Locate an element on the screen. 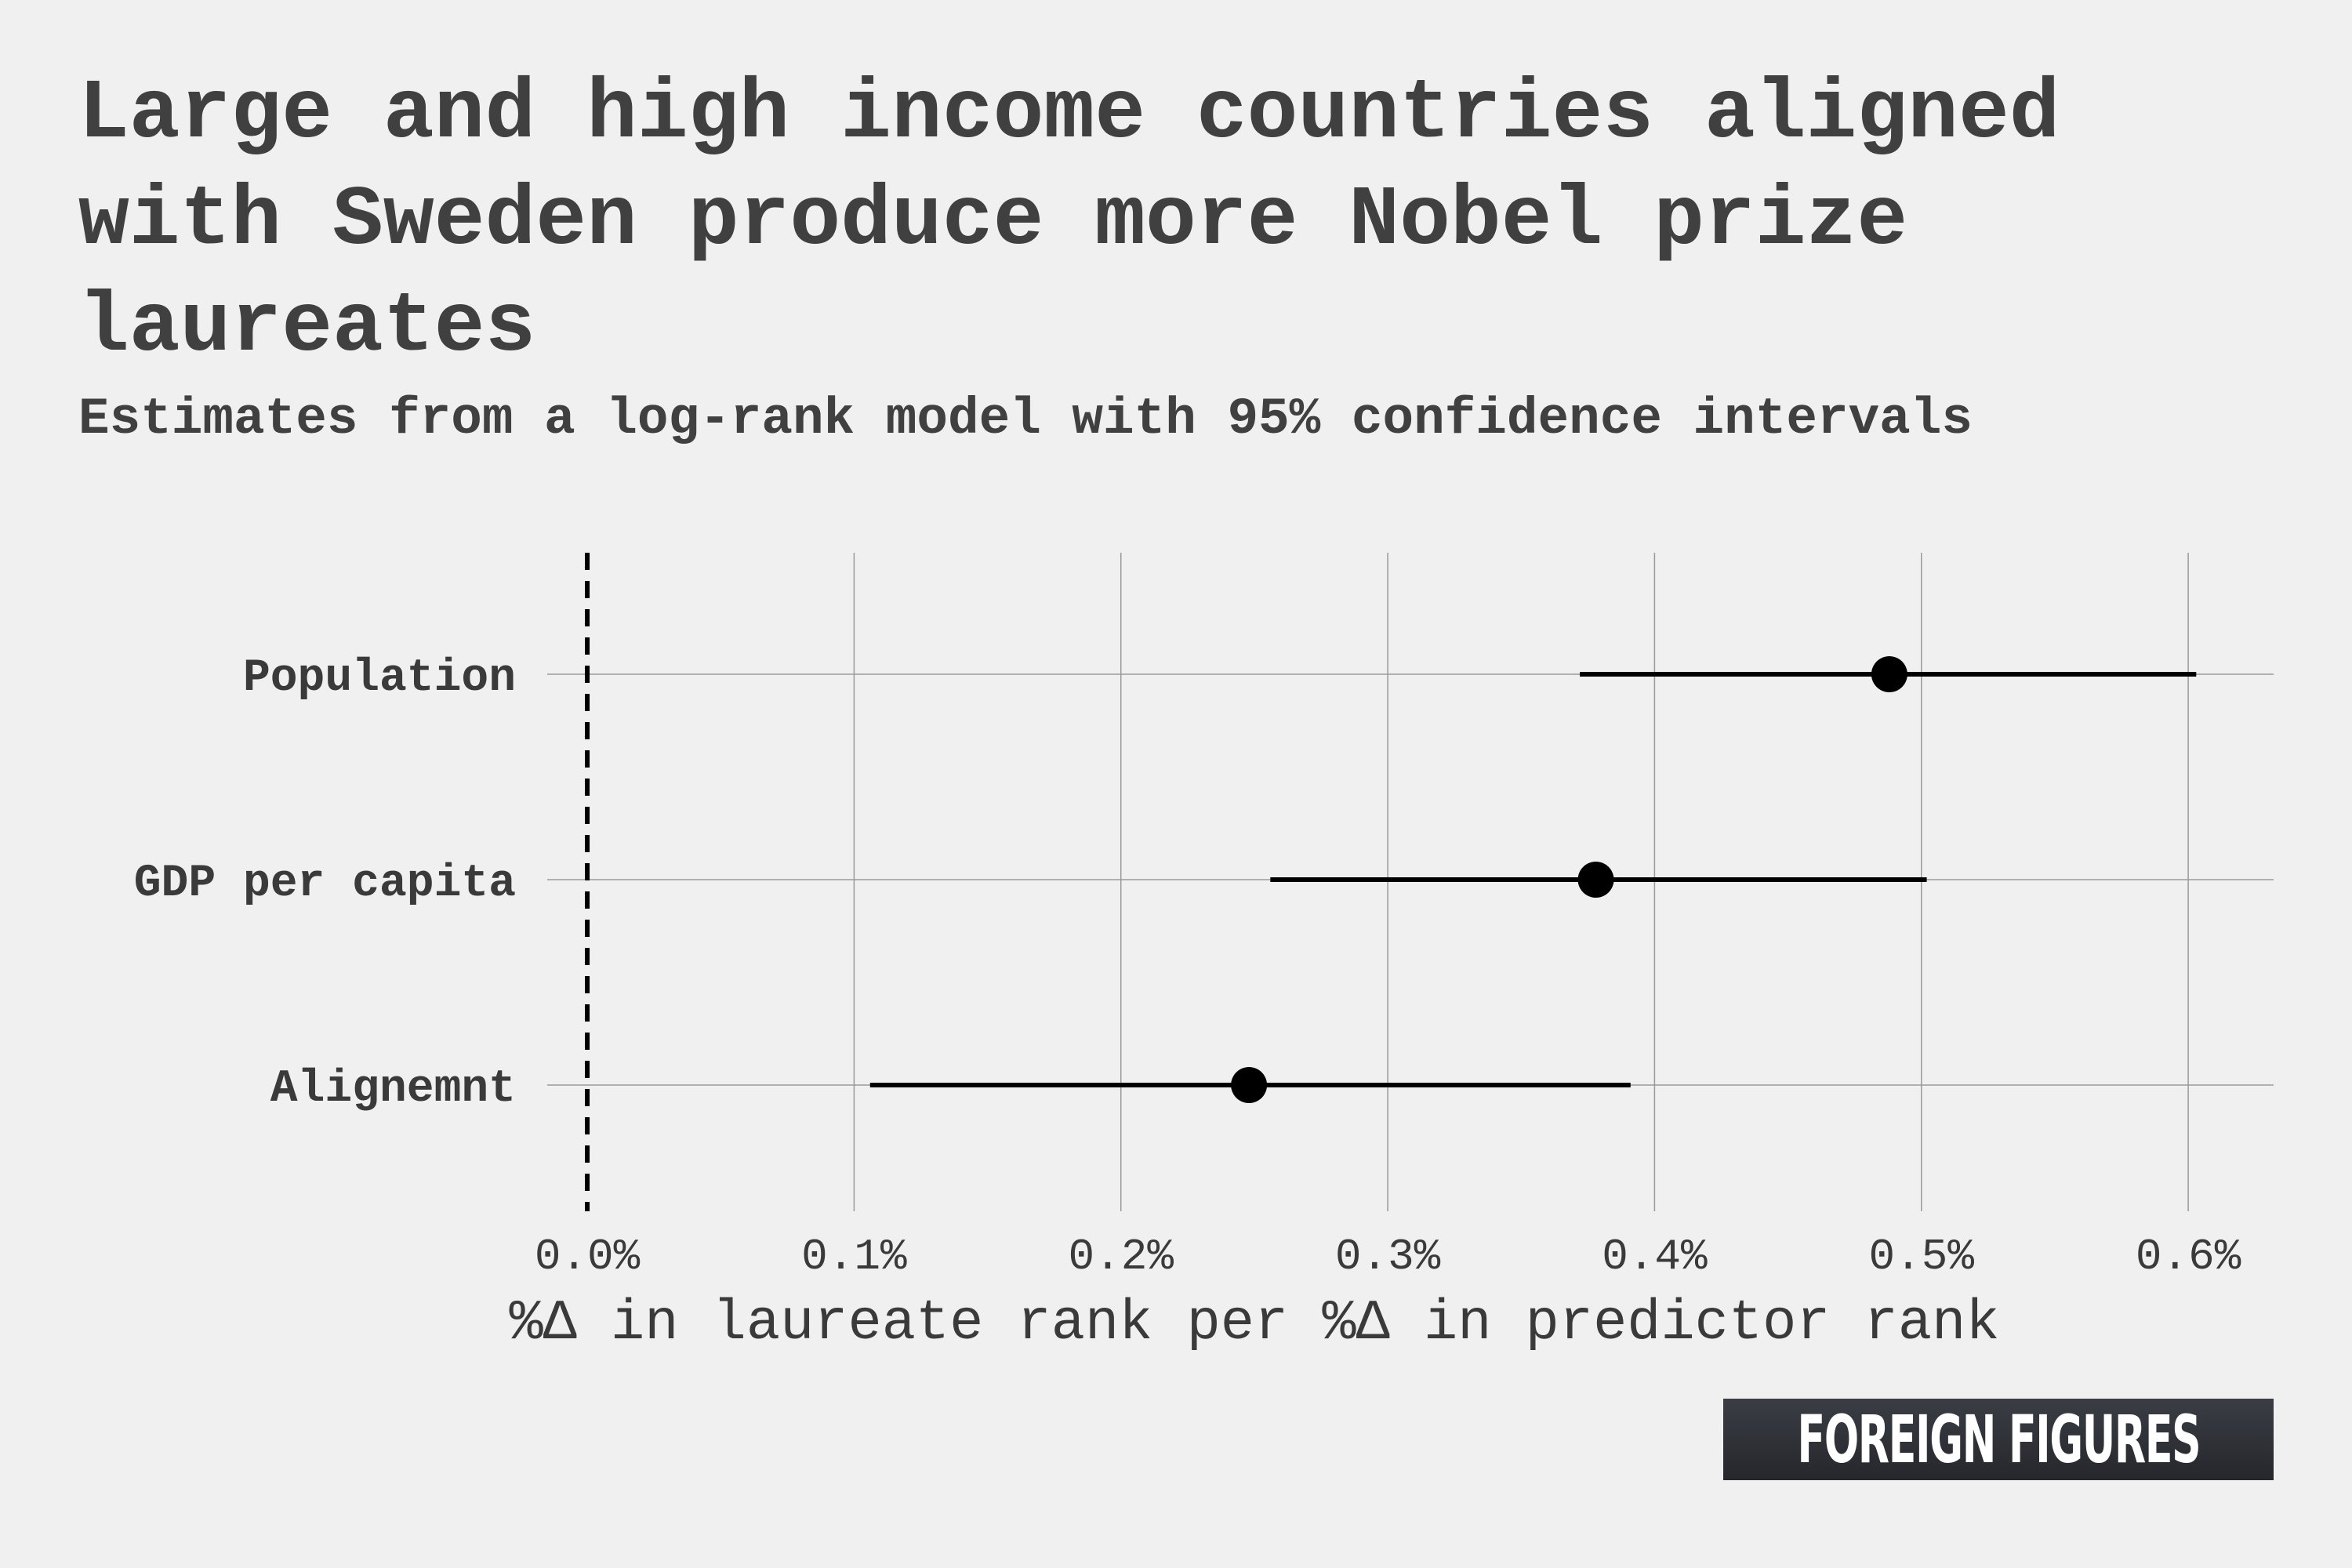 Image resolution: width=2352 pixels, height=1568 pixels. y-axis-labels: Population GDP per capita Alignemnt is located at coordinates (325, 884).